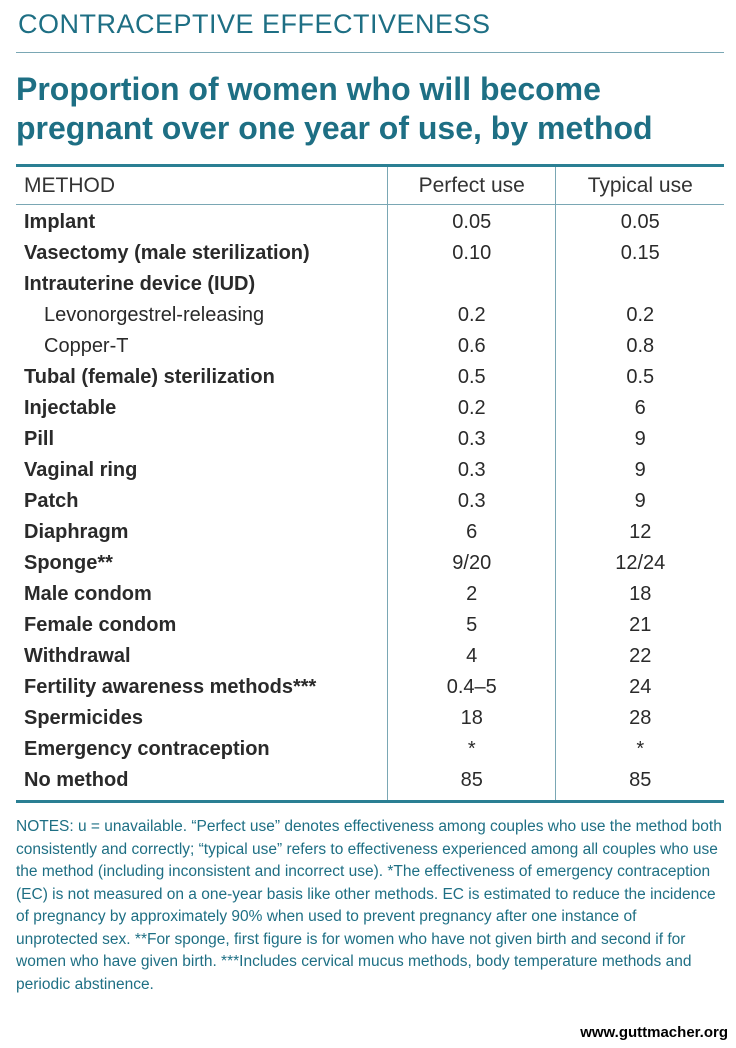 The width and height of the screenshot is (736, 1048). Describe the element at coordinates (654, 1032) in the screenshot. I see `source-url: www.guttmacher.org` at that location.